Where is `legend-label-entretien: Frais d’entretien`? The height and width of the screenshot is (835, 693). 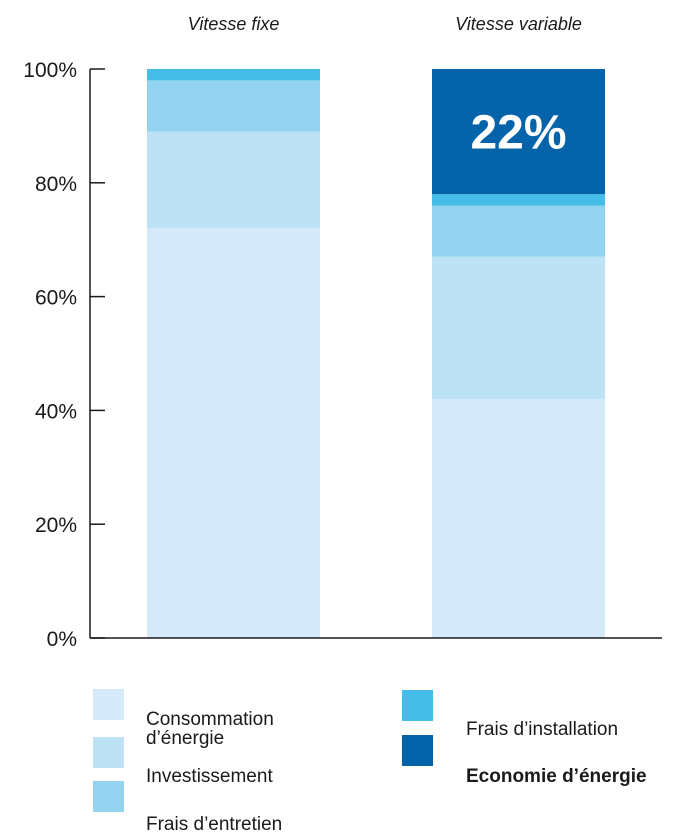
legend-label-entretien: Frais d’entretien is located at coordinates (214, 824).